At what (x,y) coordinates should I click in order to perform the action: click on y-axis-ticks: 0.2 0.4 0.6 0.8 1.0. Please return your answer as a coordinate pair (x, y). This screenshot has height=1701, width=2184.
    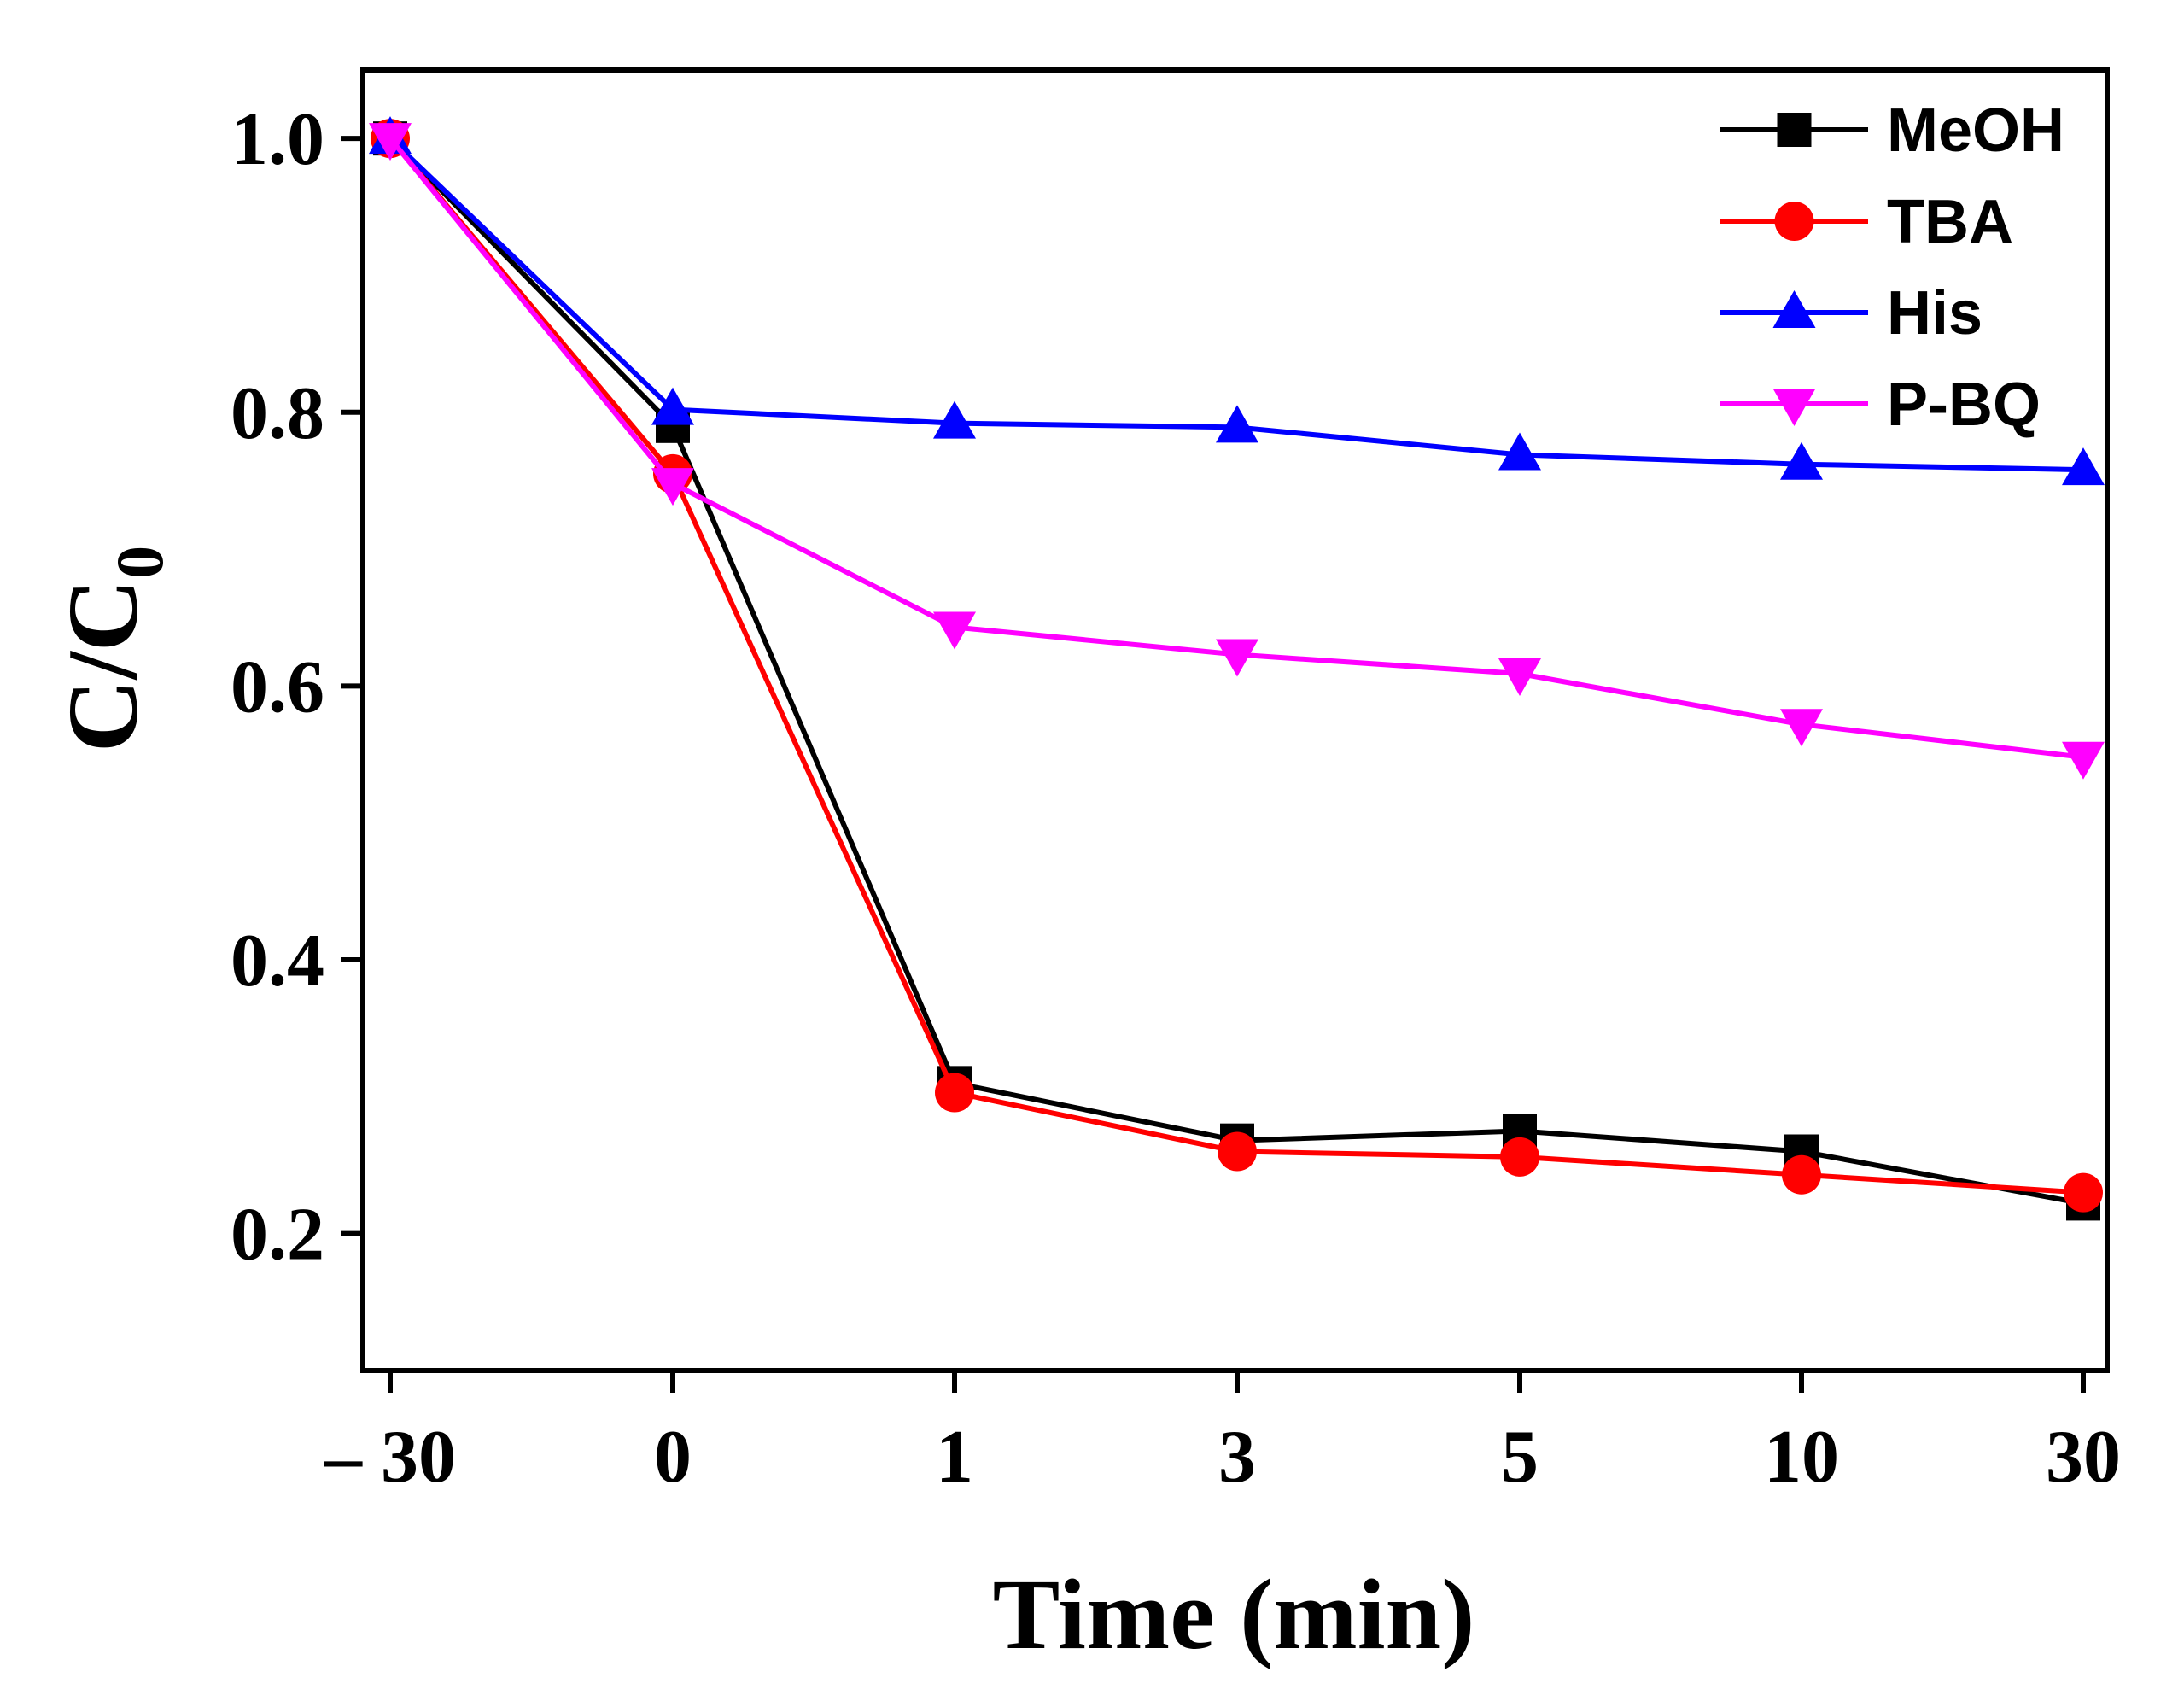
    Looking at the image, I should click on (297, 687).